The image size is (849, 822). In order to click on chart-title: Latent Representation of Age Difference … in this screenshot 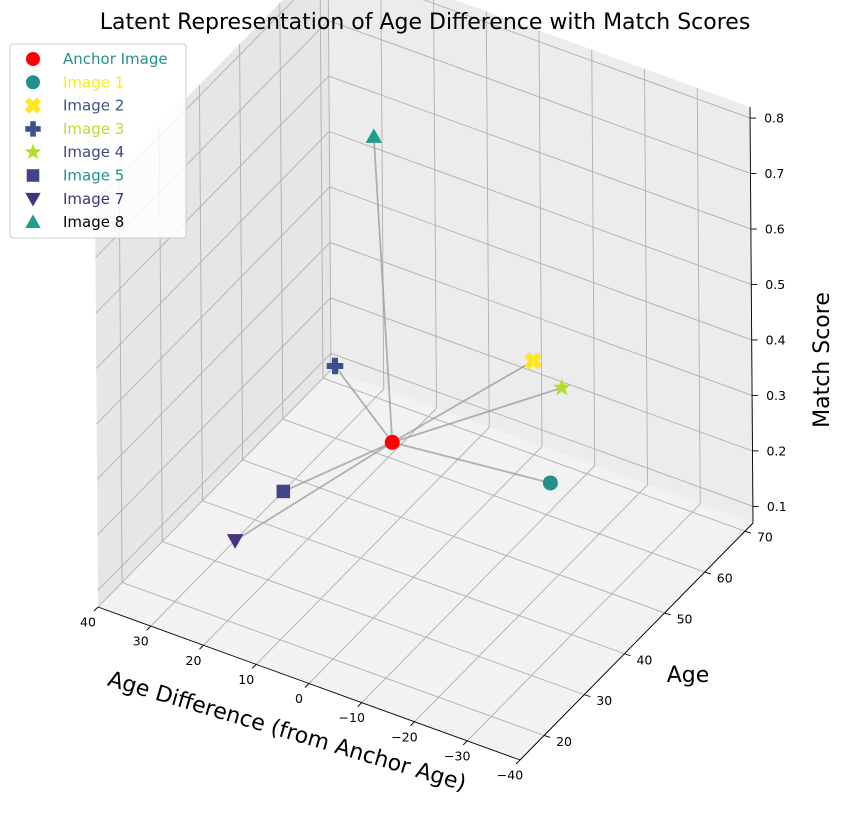, I will do `click(425, 22)`.